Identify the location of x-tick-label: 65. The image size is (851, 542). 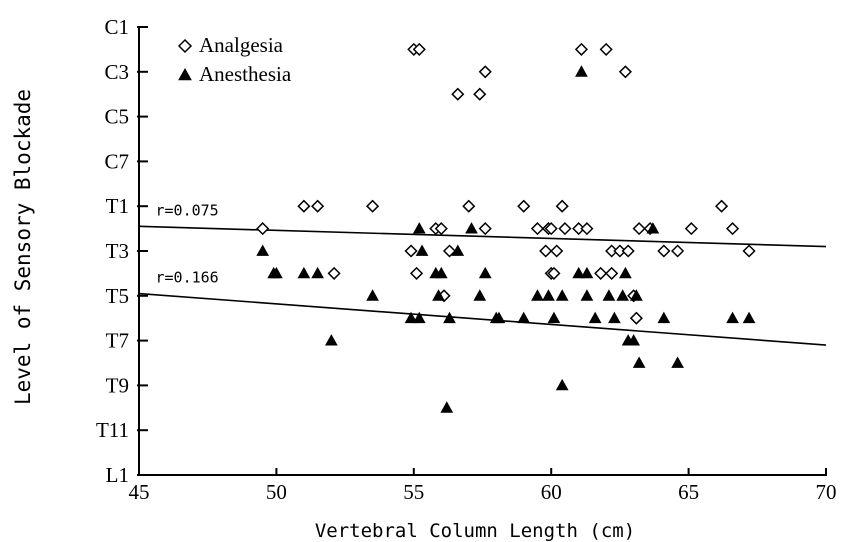
(688, 492).